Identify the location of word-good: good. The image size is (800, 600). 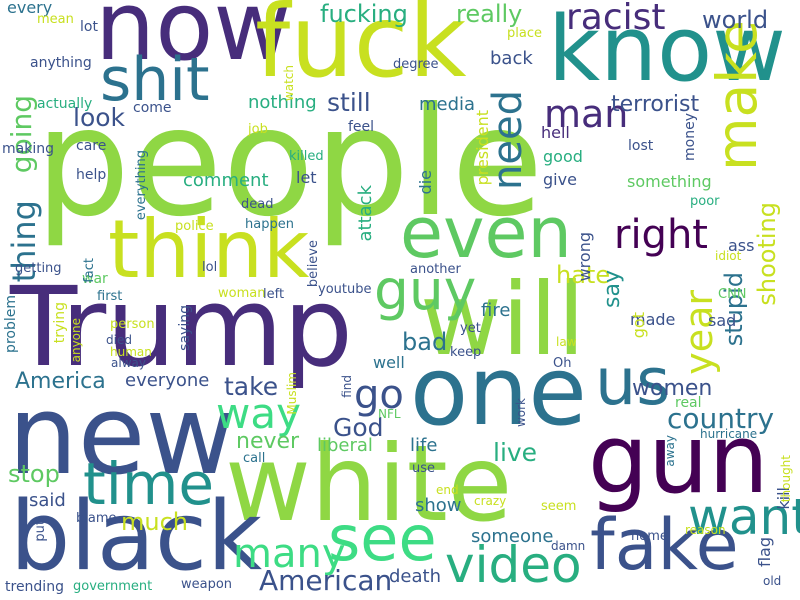
(563, 156).